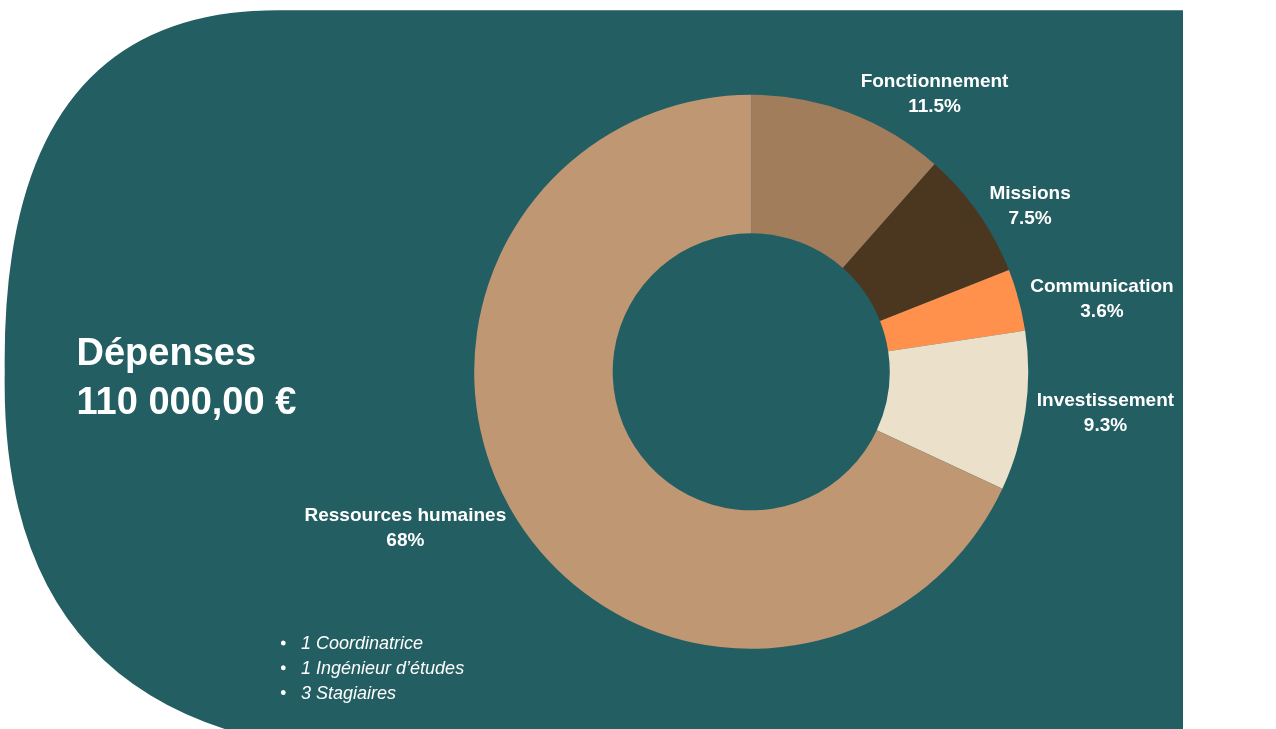 The height and width of the screenshot is (729, 1276). Describe the element at coordinates (1102, 286) in the screenshot. I see `slice-label: Communication` at that location.